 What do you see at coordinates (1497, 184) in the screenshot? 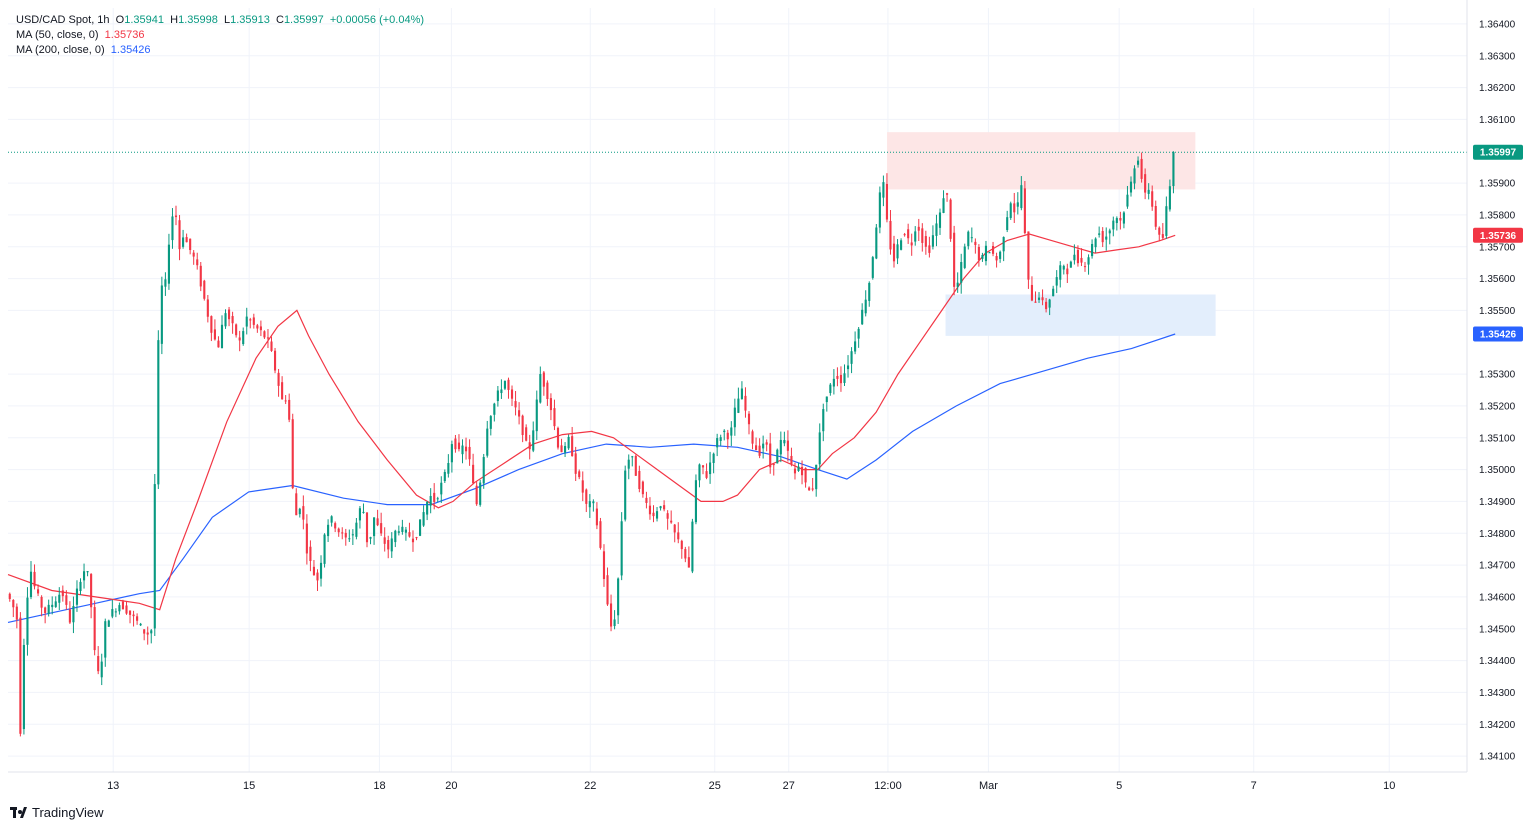
I see `y-tick-label: 1.35900` at bounding box center [1497, 184].